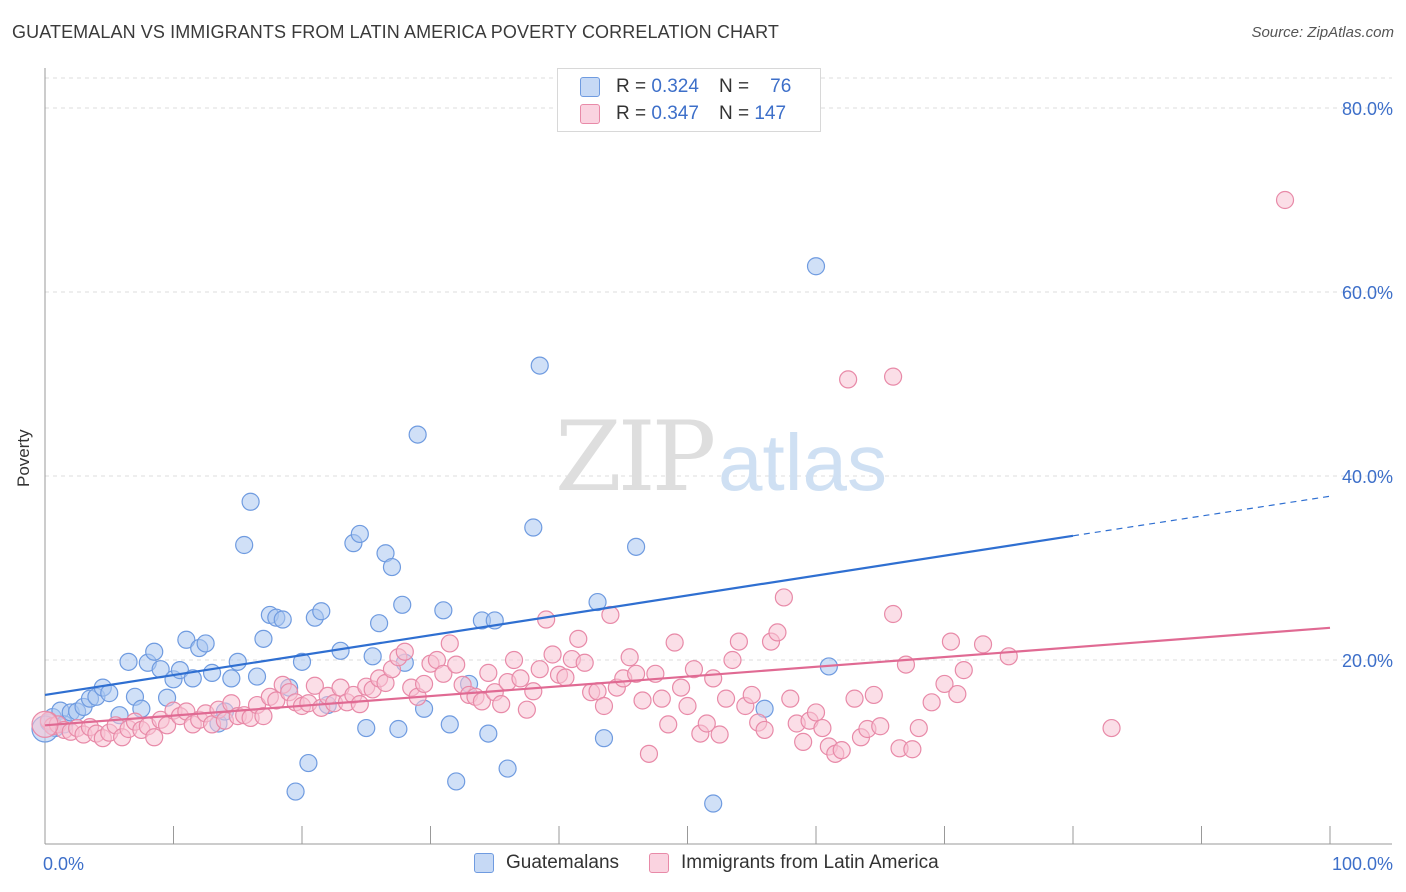 The height and width of the screenshot is (892, 1406). Describe the element at coordinates (1322, 32) in the screenshot. I see `source-label: Source: ZipAtlas.com` at that location.